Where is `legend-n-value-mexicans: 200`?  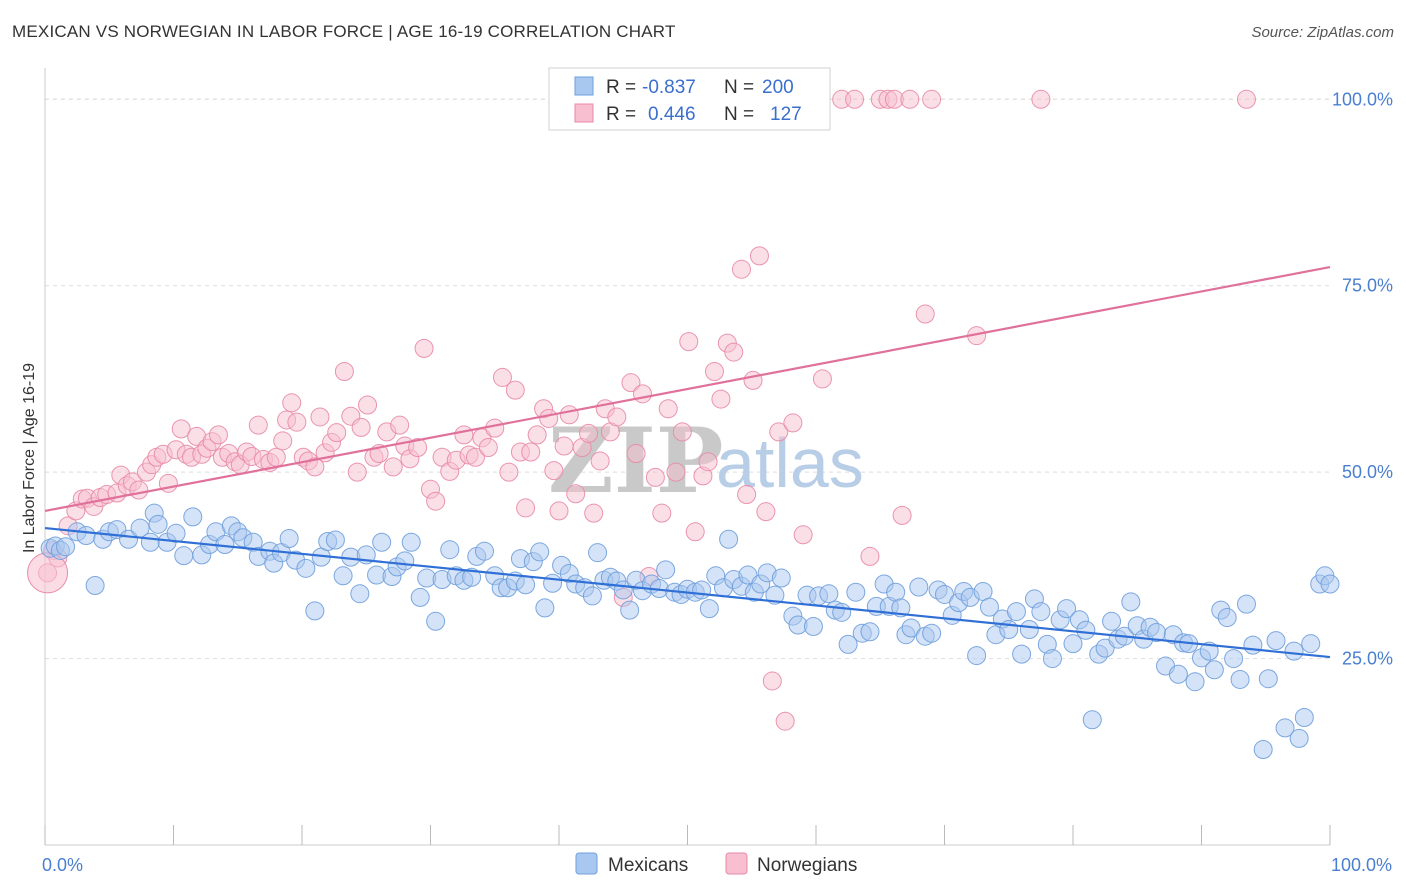
legend-n-value-mexicans: 200 is located at coordinates (778, 87).